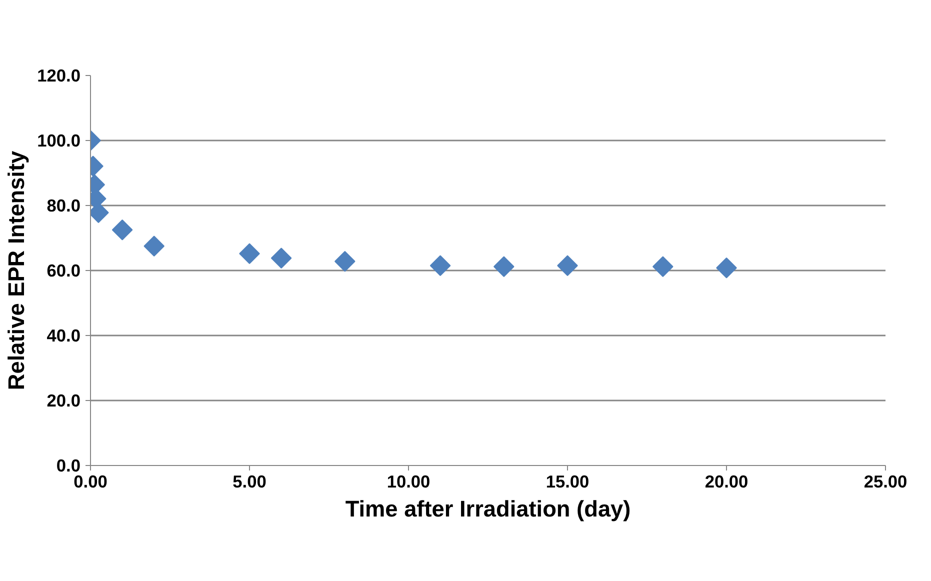  I want to click on x-tick-label: 5.00, so click(249, 482).